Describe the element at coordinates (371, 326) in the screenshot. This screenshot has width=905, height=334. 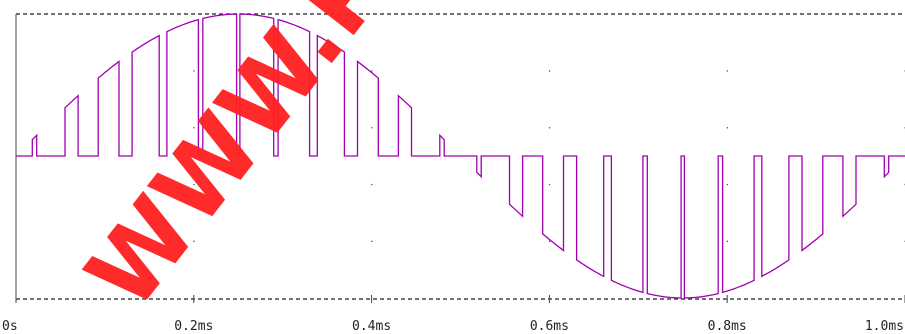
I see `x-tick-label: 0.4ms` at that location.